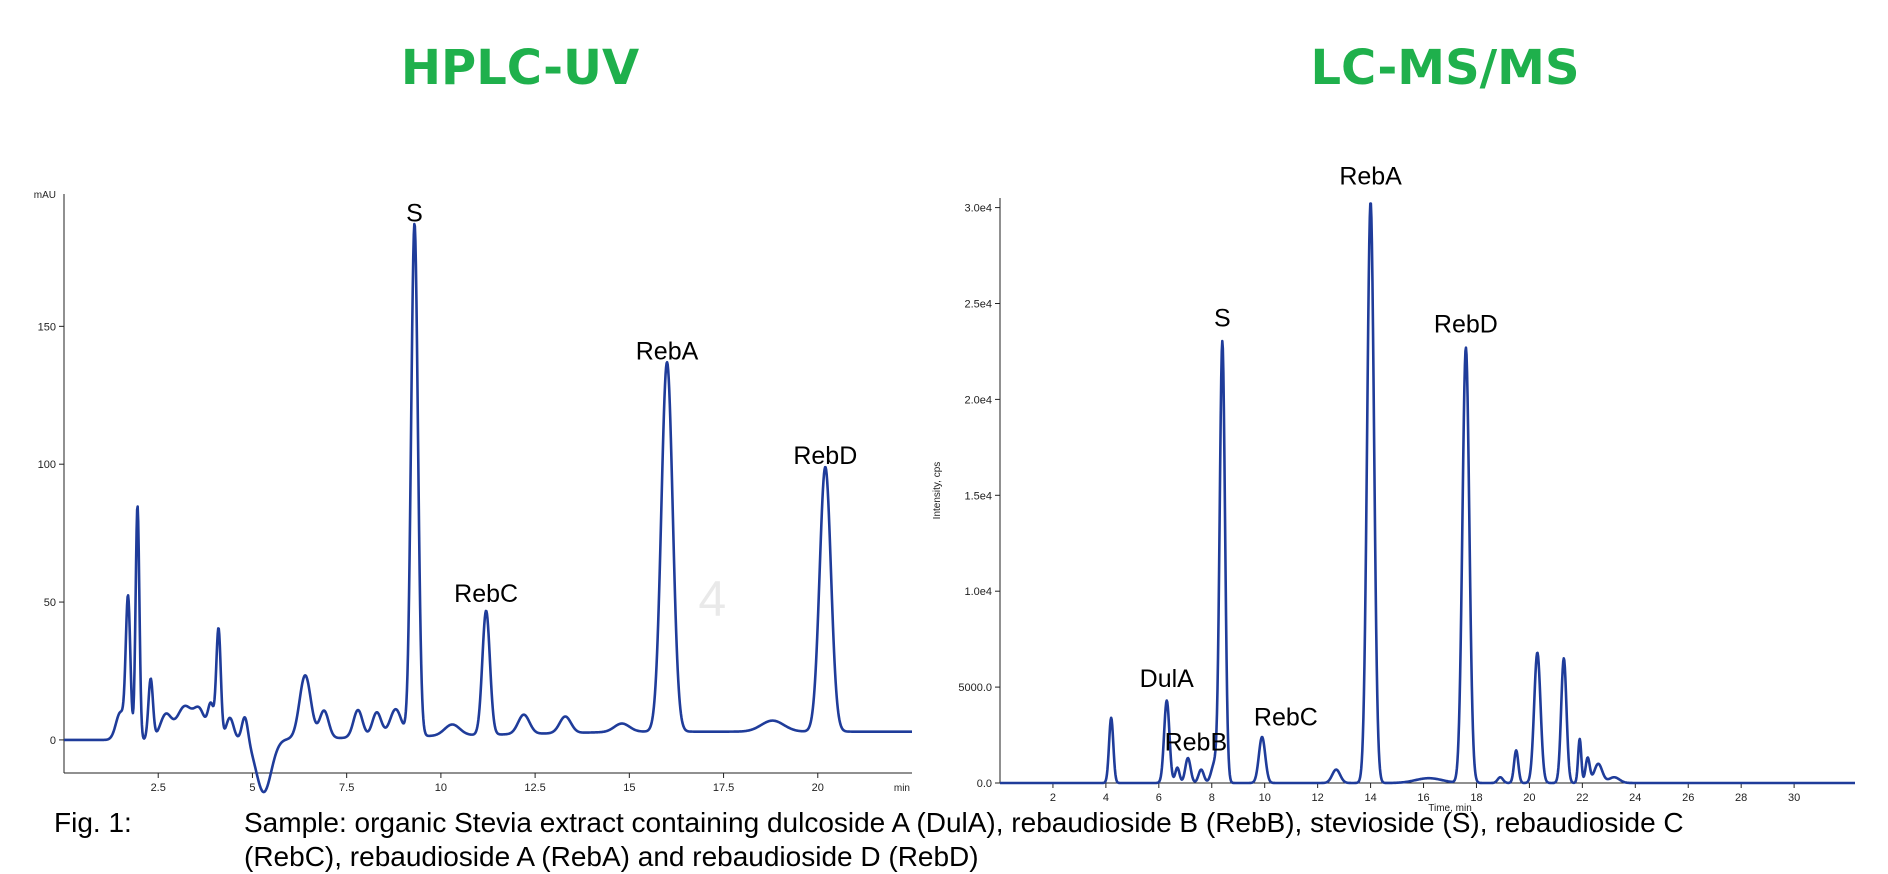 The height and width of the screenshot is (874, 1888). What do you see at coordinates (53, 741) in the screenshot?
I see `y-tick-label: 0` at bounding box center [53, 741].